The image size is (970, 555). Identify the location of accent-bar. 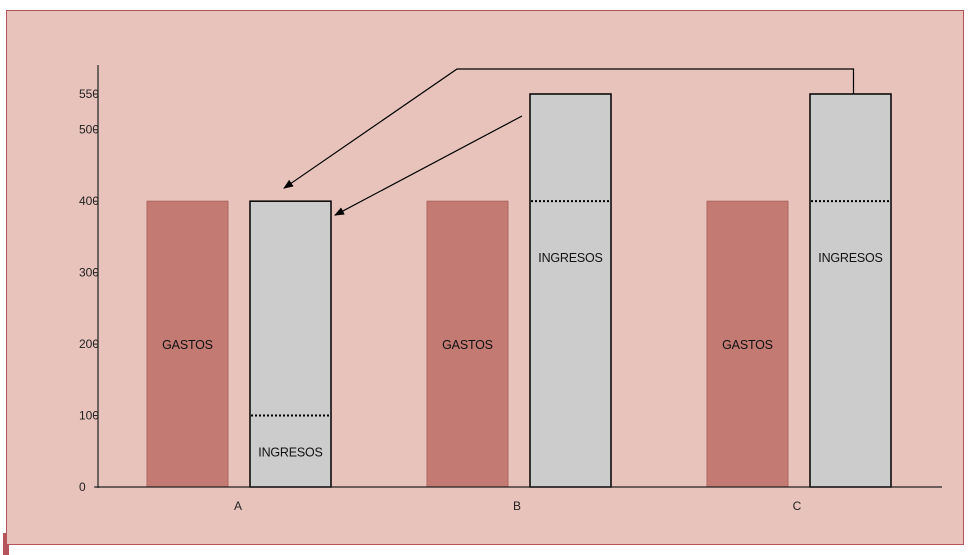
(6, 544).